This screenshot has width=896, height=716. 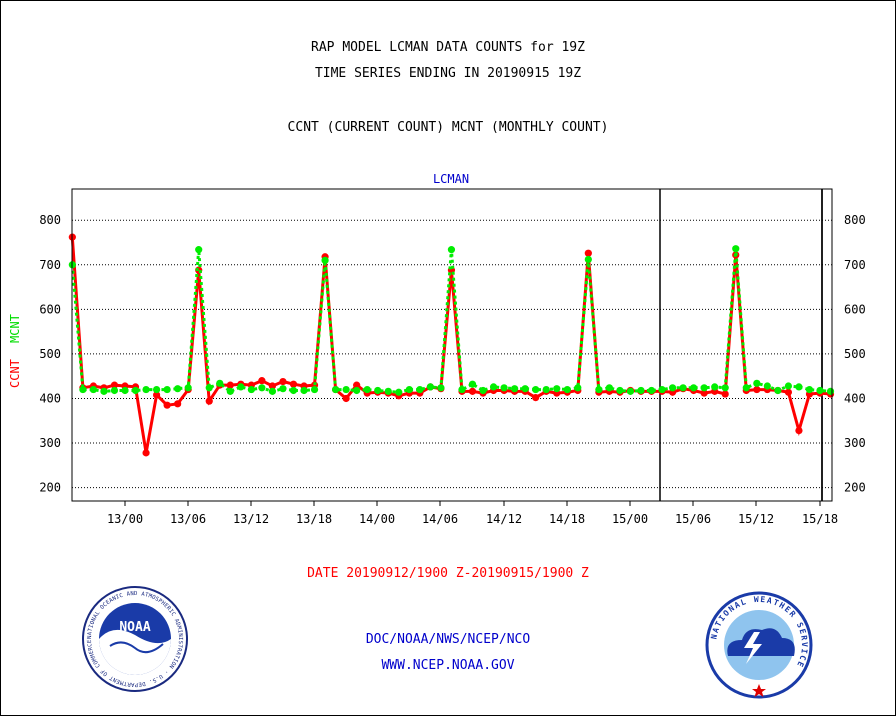 I want to click on ylabel-ccnt: CCNT, so click(x=15, y=373).